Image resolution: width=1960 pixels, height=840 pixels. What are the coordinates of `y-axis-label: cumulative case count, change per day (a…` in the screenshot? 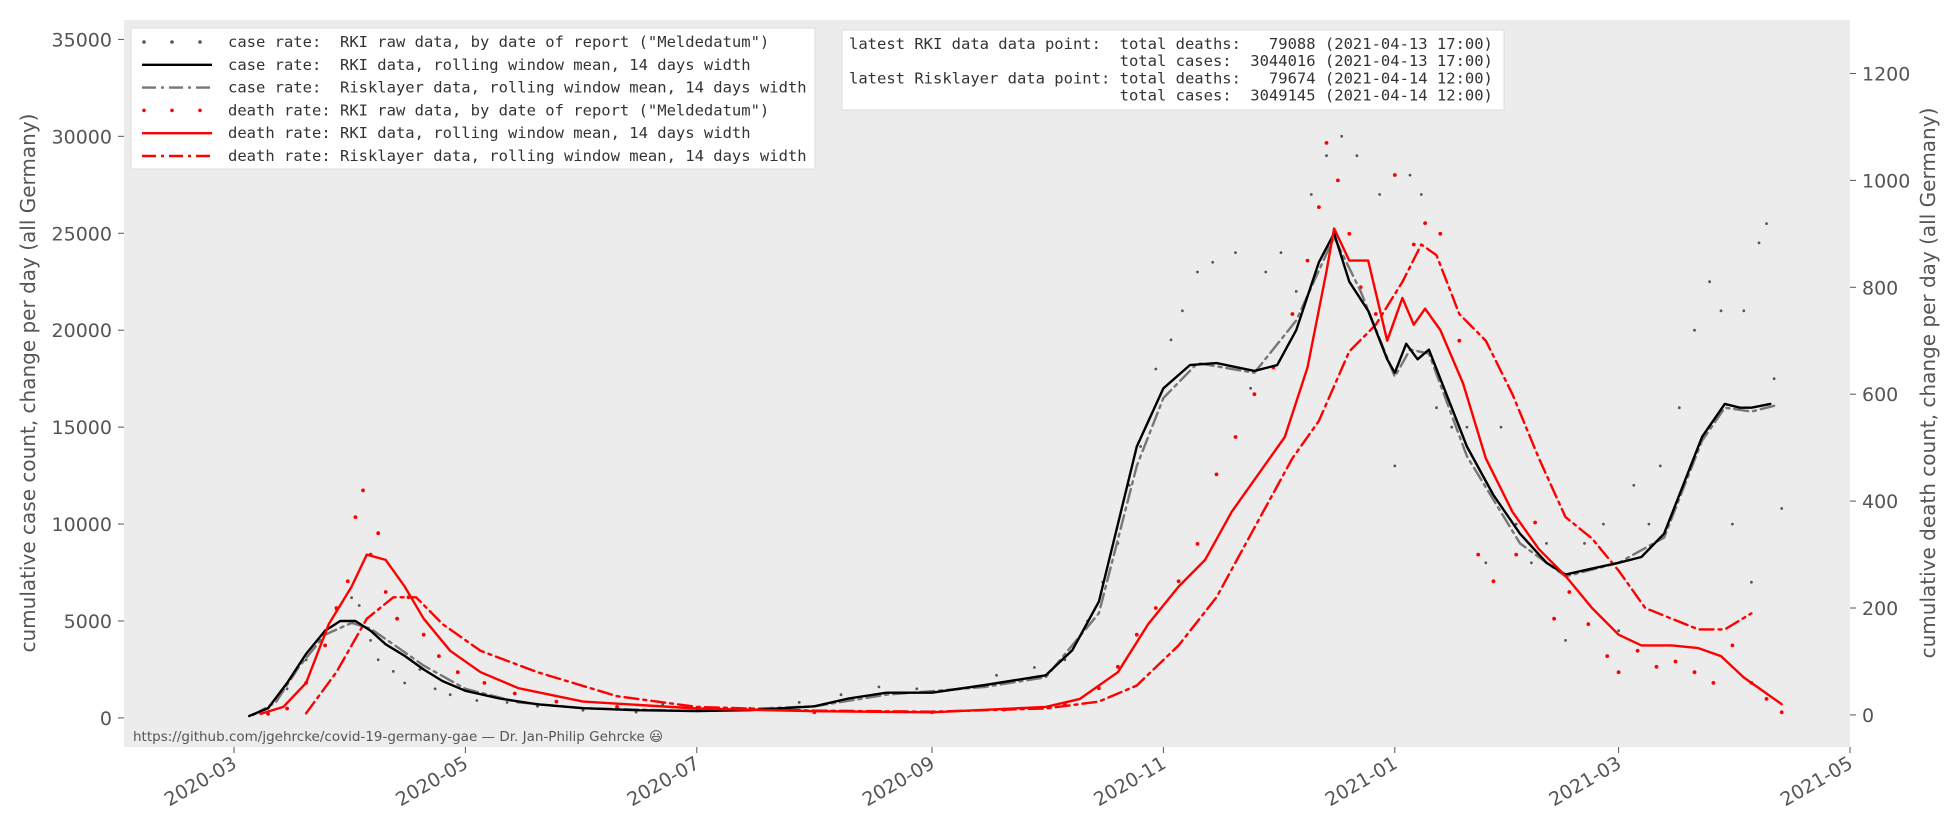 It's located at (28, 383).